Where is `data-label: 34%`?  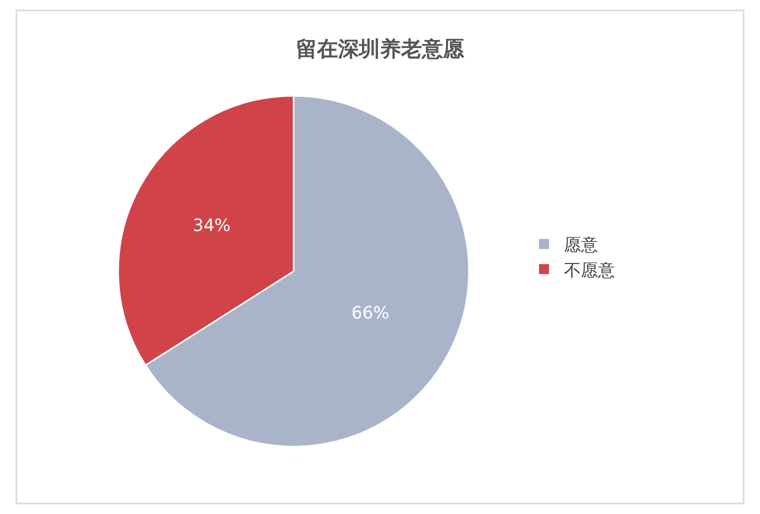
data-label: 34% is located at coordinates (211, 226).